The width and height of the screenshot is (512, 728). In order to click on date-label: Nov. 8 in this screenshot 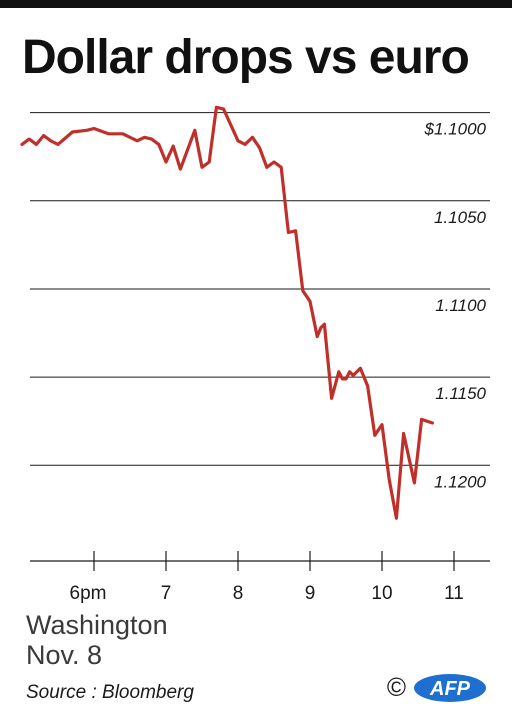, I will do `click(64, 655)`.